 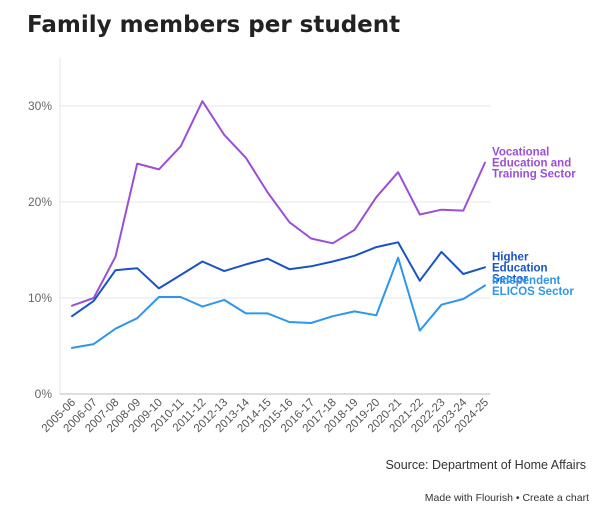 I want to click on series-label-2: Independent ELICOS Sector, so click(x=533, y=286).